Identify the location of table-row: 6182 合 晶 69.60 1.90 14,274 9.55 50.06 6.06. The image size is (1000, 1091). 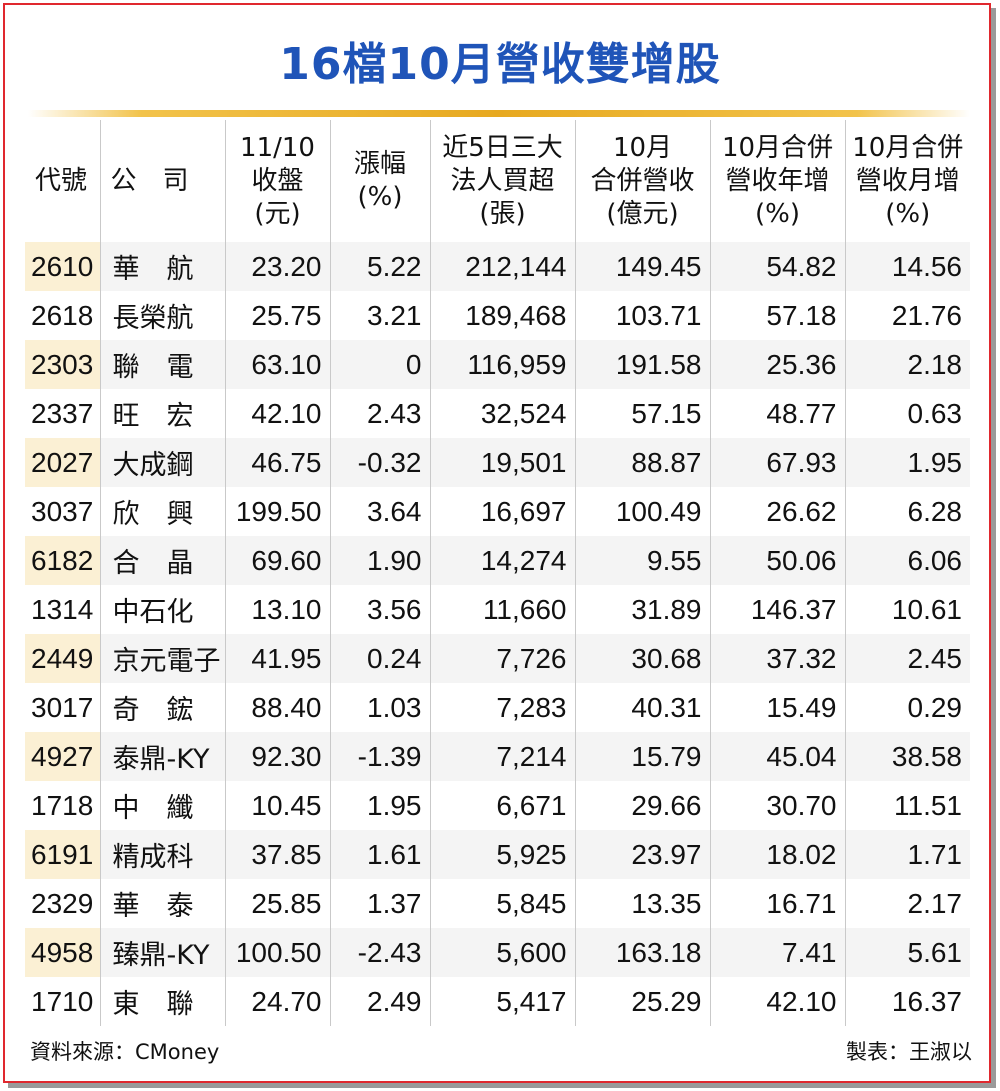
(497, 560).